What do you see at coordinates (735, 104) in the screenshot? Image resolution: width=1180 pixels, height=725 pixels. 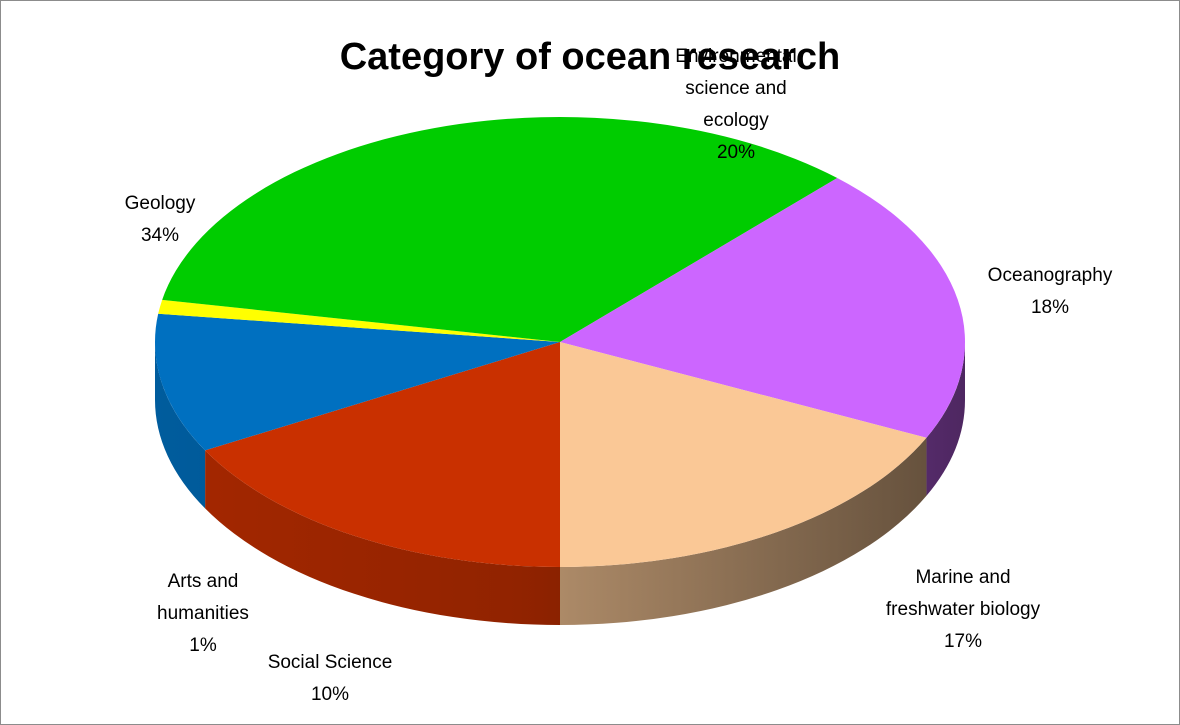 I see `data-label-environmental-science-and-ecology: Environmental science and ecology 20%` at bounding box center [735, 104].